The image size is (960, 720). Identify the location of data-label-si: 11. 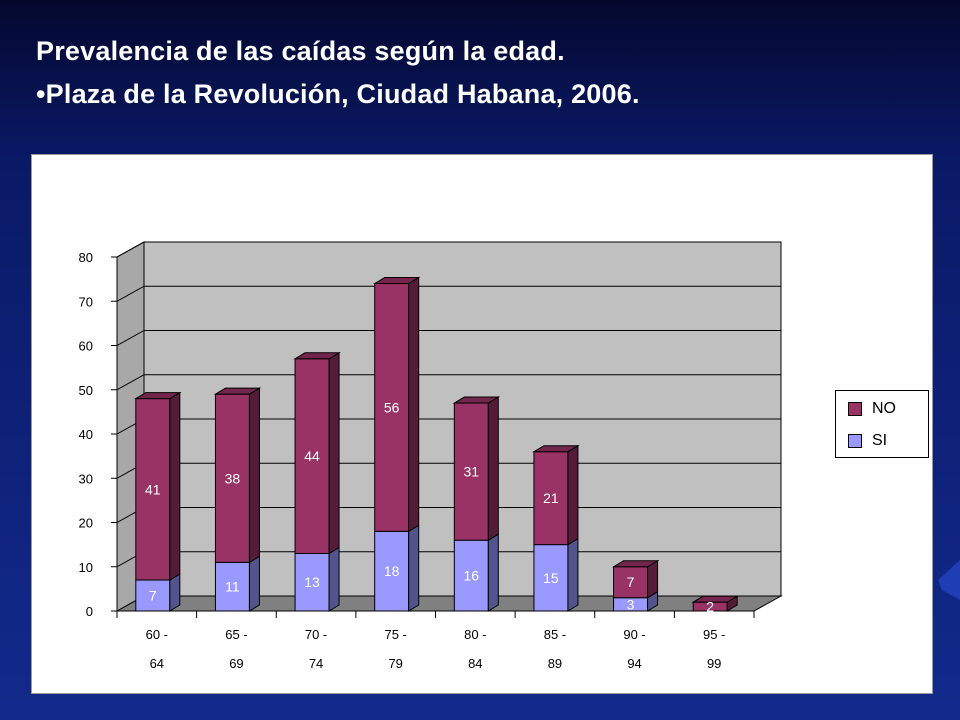
(232, 587).